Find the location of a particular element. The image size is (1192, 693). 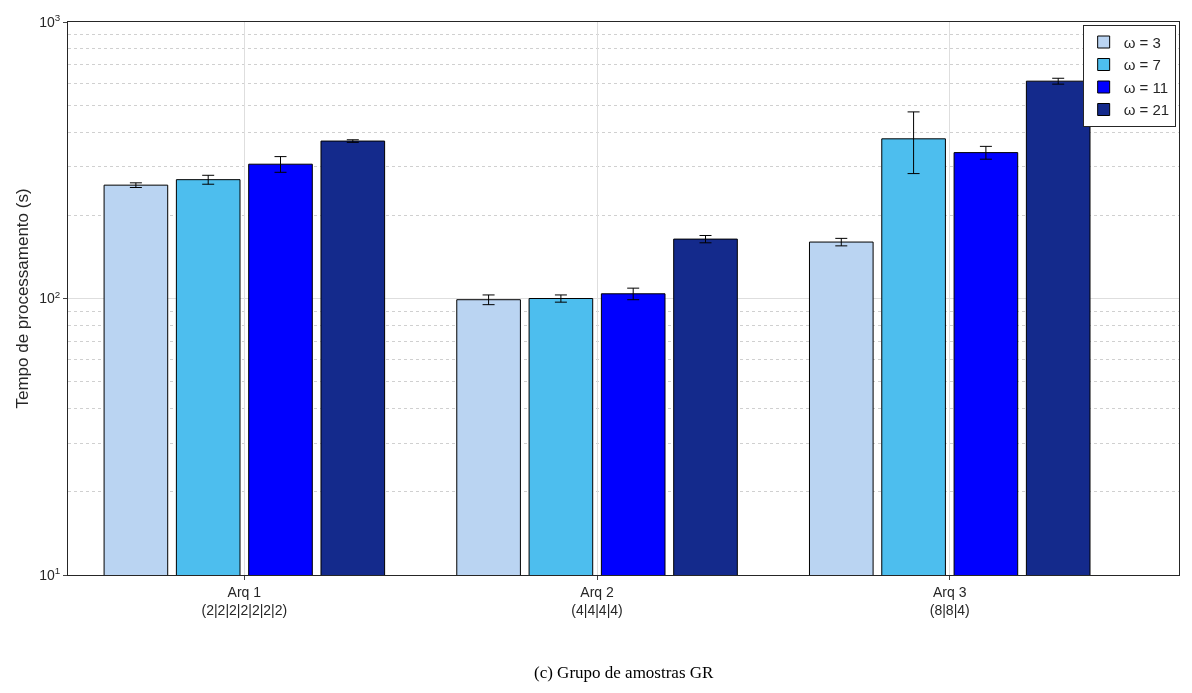

legend-label: ω = 3 is located at coordinates (1142, 42).